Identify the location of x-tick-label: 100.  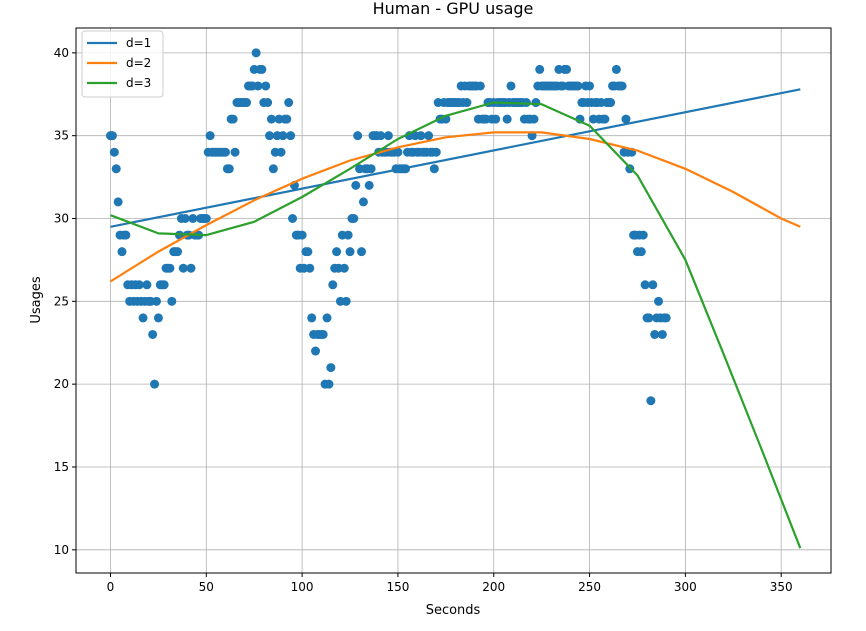
(302, 587).